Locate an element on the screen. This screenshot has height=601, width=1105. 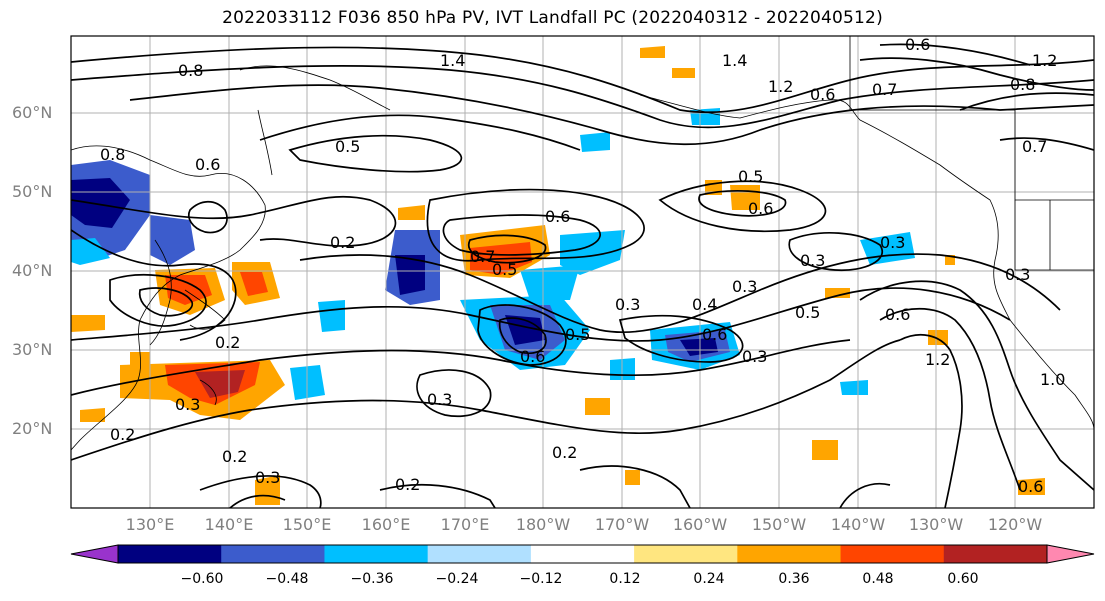
lat-label: 60°N is located at coordinates (32, 112).